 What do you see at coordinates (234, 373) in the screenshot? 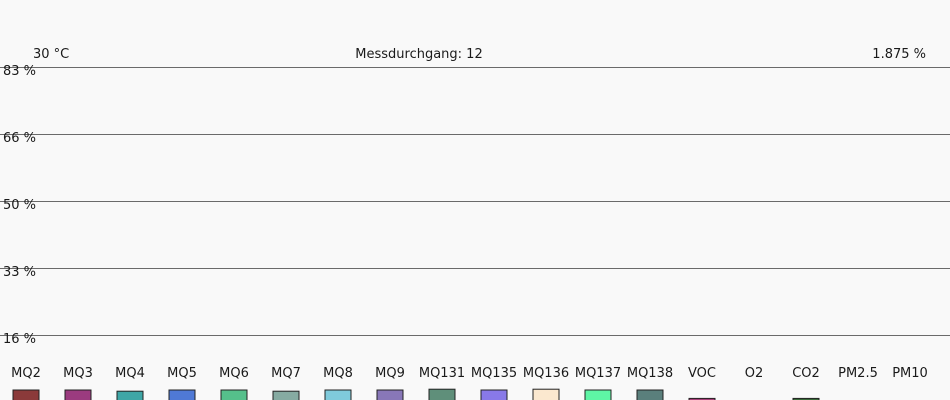
I see `category-label: MQ6` at bounding box center [234, 373].